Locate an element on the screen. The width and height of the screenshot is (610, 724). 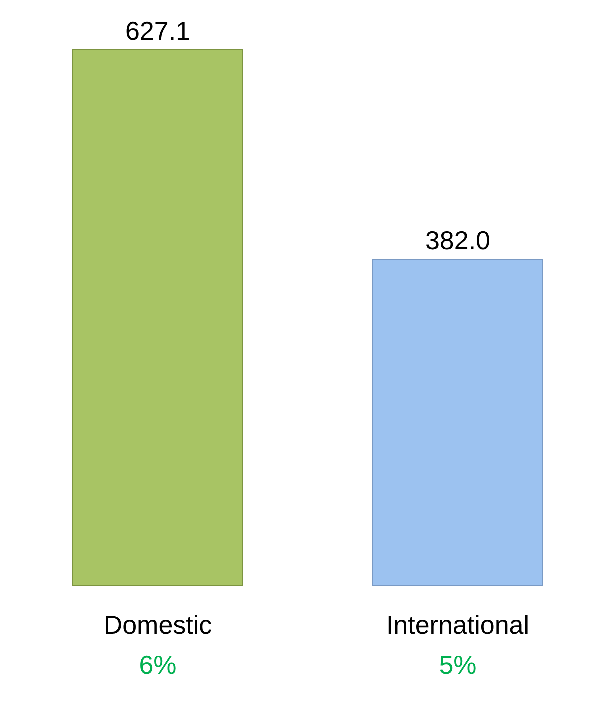
text: 5% is located at coordinates (458, 665).